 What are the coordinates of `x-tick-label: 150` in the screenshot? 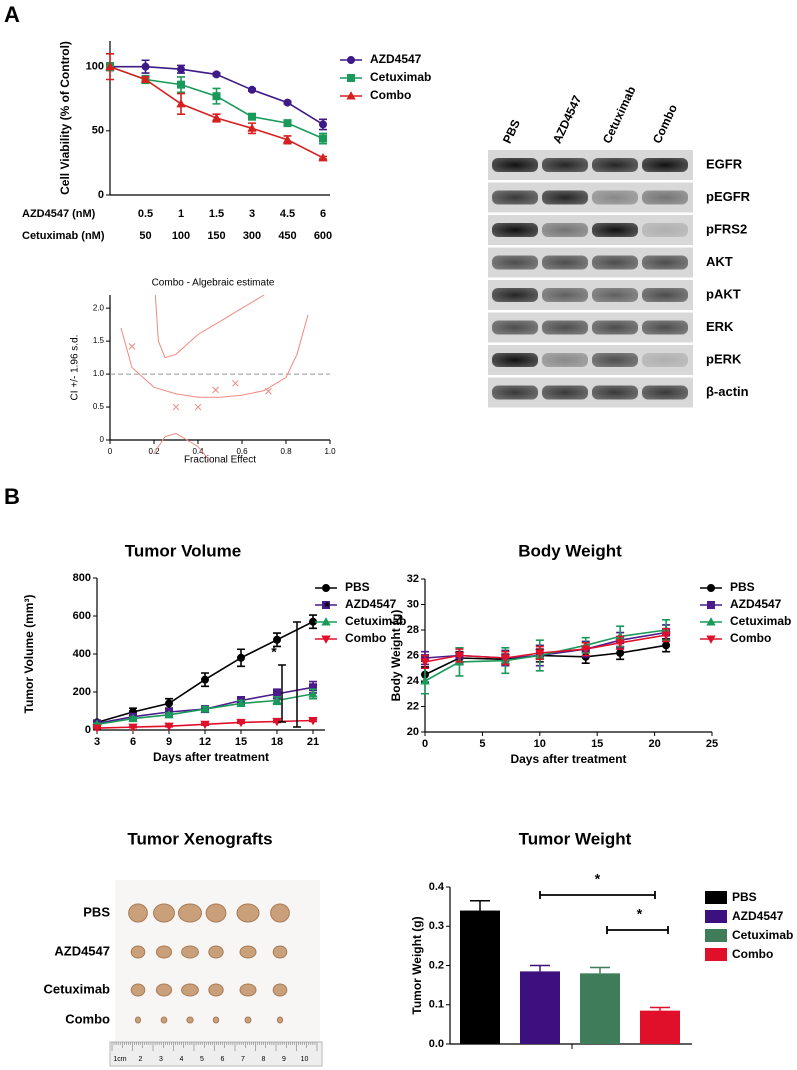 It's located at (216, 236).